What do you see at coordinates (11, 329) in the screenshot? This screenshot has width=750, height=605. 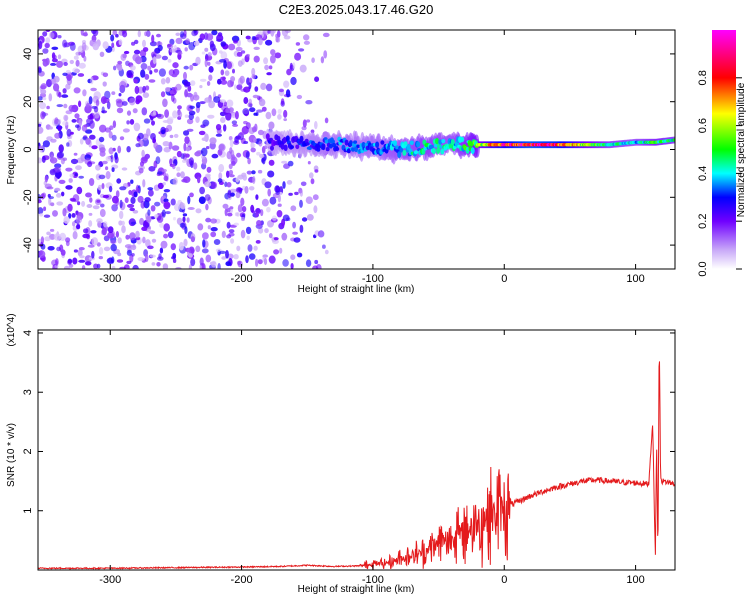 I see `snr-y-multiplier: (x10^4)` at bounding box center [11, 329].